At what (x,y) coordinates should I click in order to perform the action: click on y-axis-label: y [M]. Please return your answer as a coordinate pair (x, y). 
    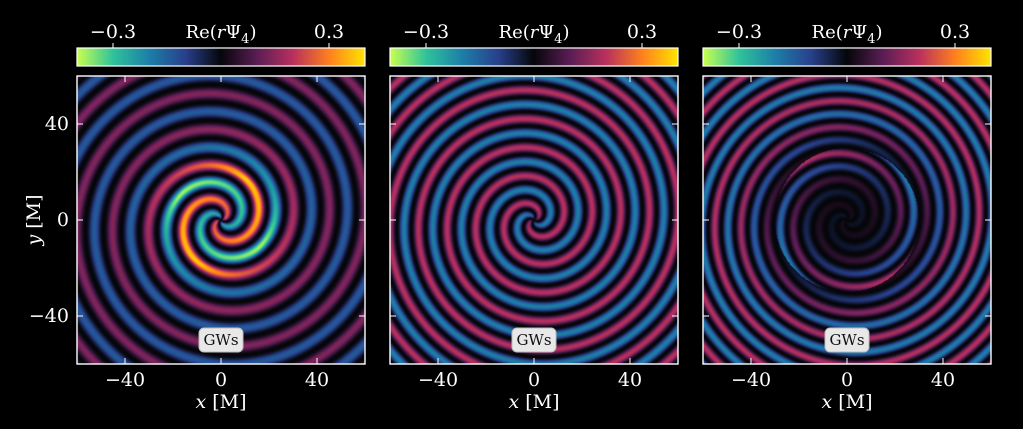
    Looking at the image, I should click on (34, 220).